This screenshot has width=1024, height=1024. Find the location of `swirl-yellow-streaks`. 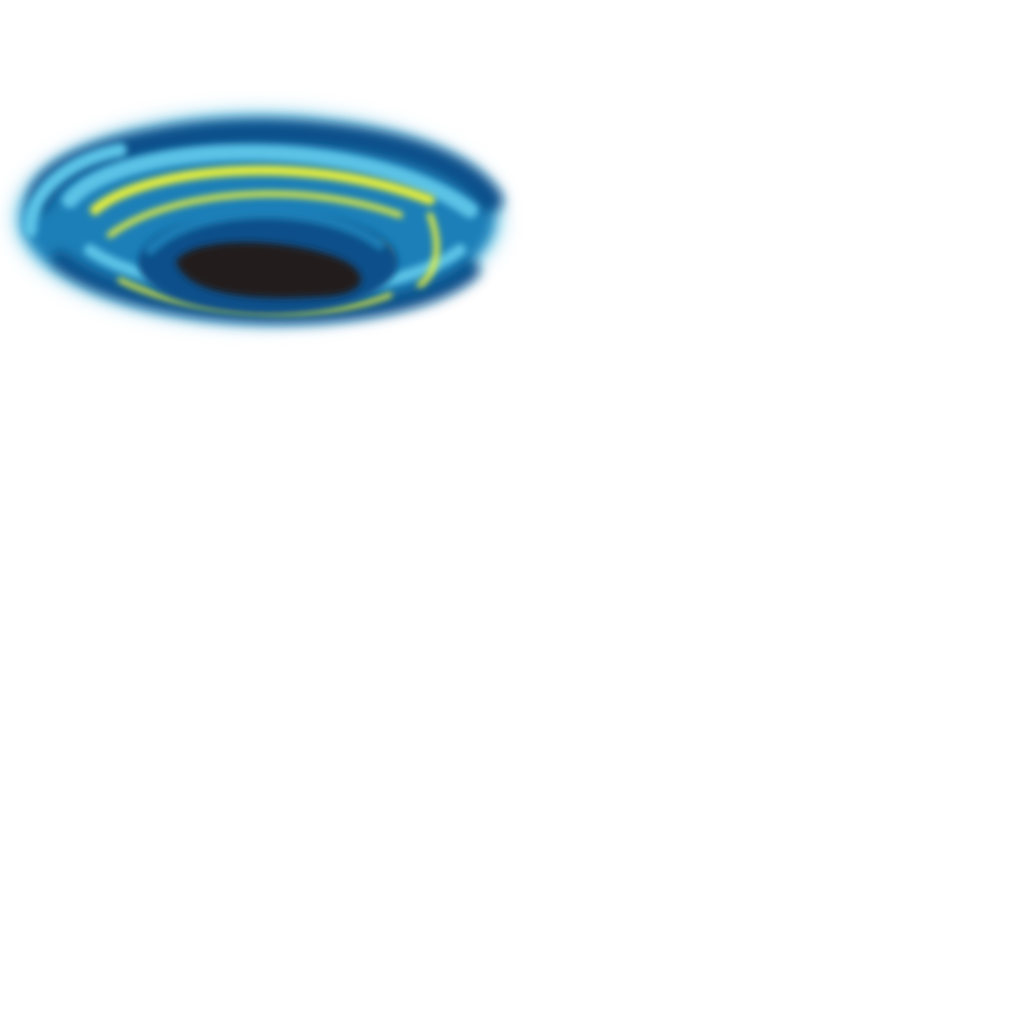

swirl-yellow-streaks is located at coordinates (265, 240).